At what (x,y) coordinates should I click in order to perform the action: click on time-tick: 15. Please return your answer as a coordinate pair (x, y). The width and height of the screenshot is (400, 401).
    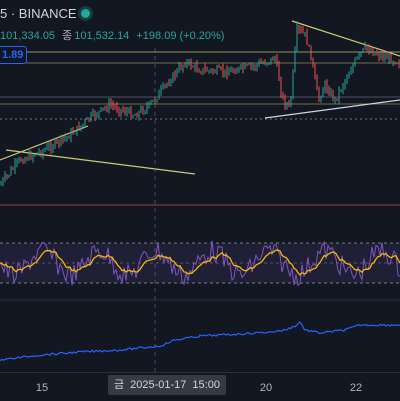
    Looking at the image, I should click on (42, 388).